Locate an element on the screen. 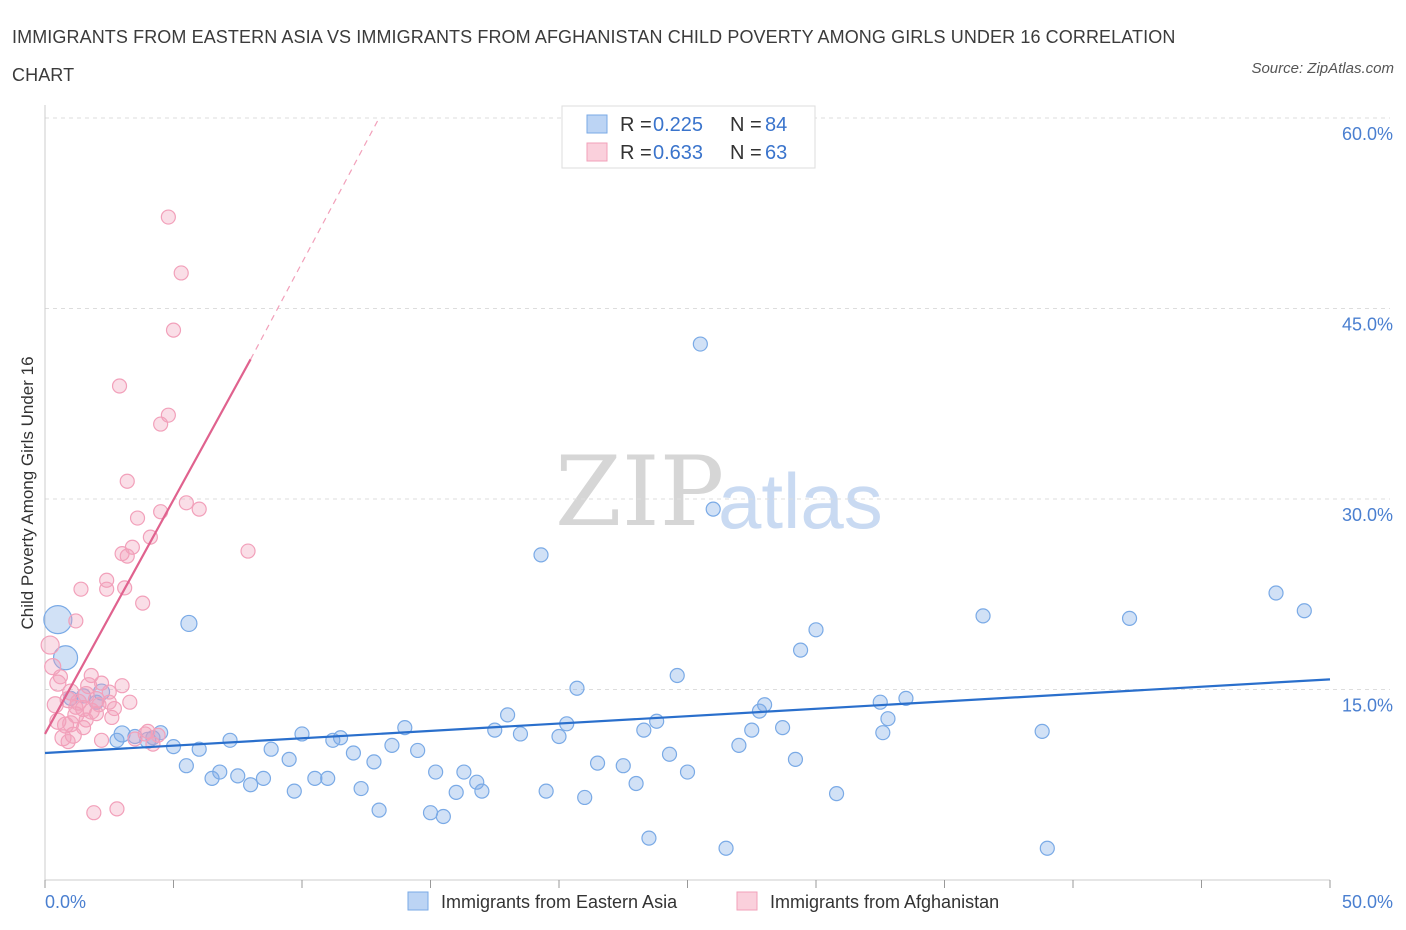 This screenshot has height=930, width=1406. afghanistan-trend-line is located at coordinates (148, 546).